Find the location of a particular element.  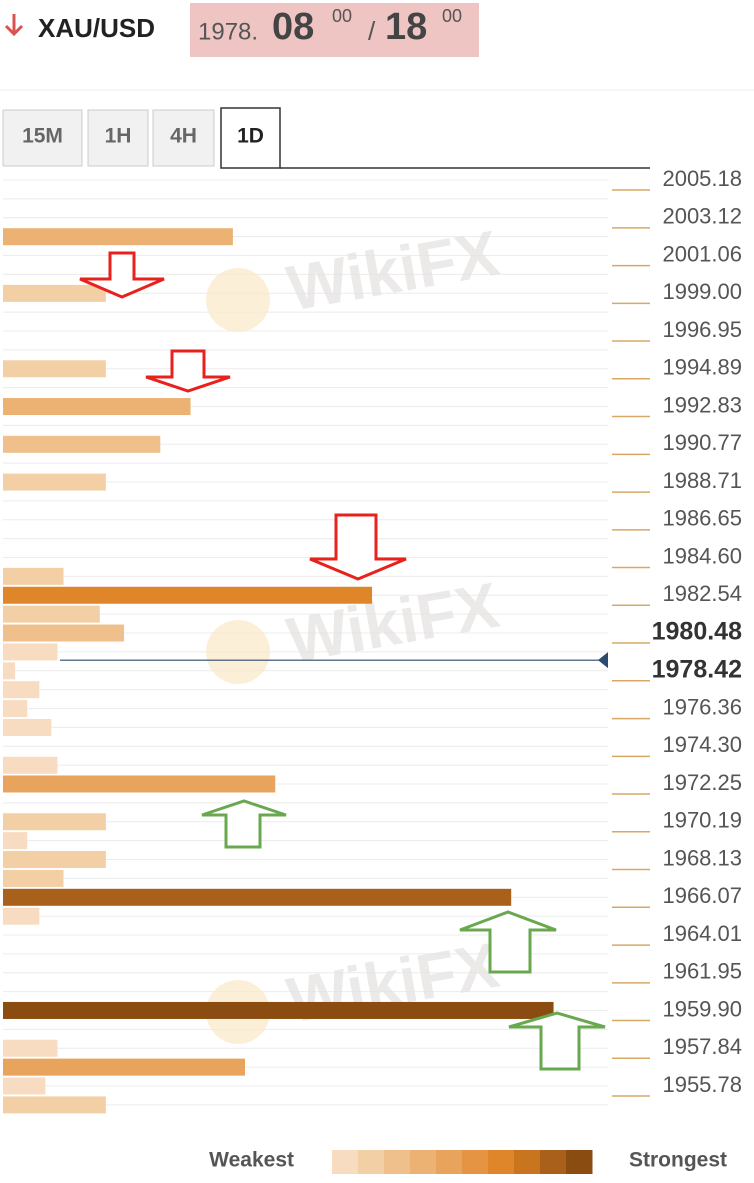

legend-strong: Strongest is located at coordinates (678, 1160).